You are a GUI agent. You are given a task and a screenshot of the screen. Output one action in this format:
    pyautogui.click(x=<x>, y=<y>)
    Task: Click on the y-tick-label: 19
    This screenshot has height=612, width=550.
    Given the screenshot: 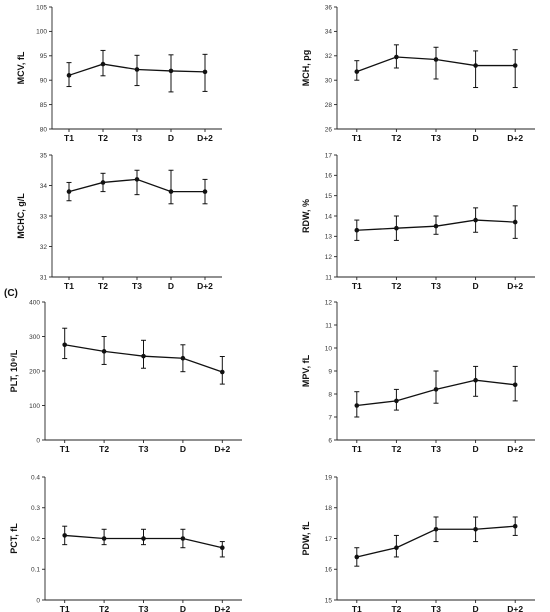 What is the action you would take?
    pyautogui.click(x=329, y=477)
    